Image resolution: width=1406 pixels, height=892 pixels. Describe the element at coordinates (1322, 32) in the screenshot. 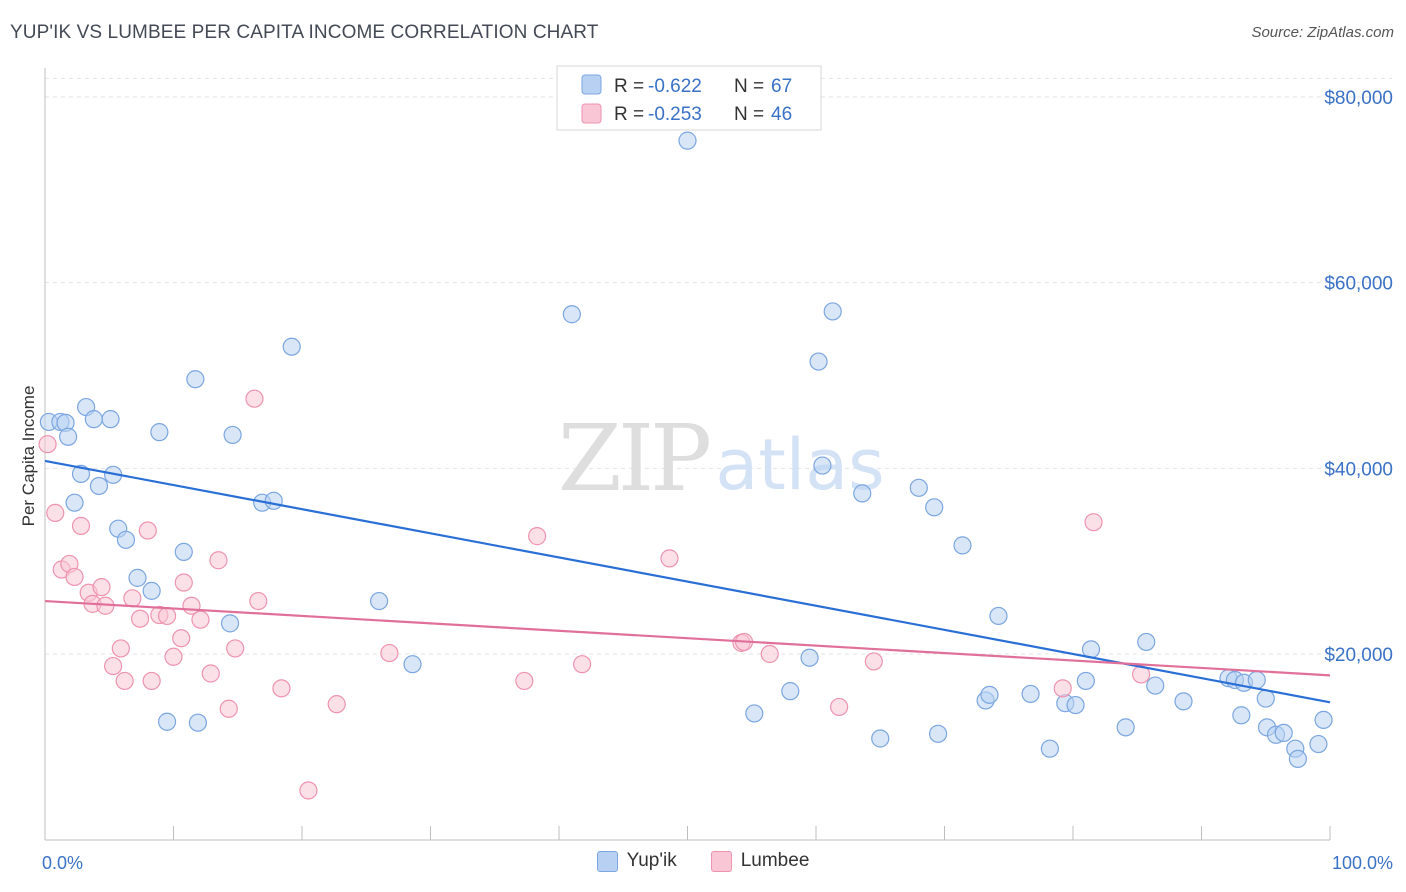

I see `source-credit: Source: ZipAtlas.com` at that location.